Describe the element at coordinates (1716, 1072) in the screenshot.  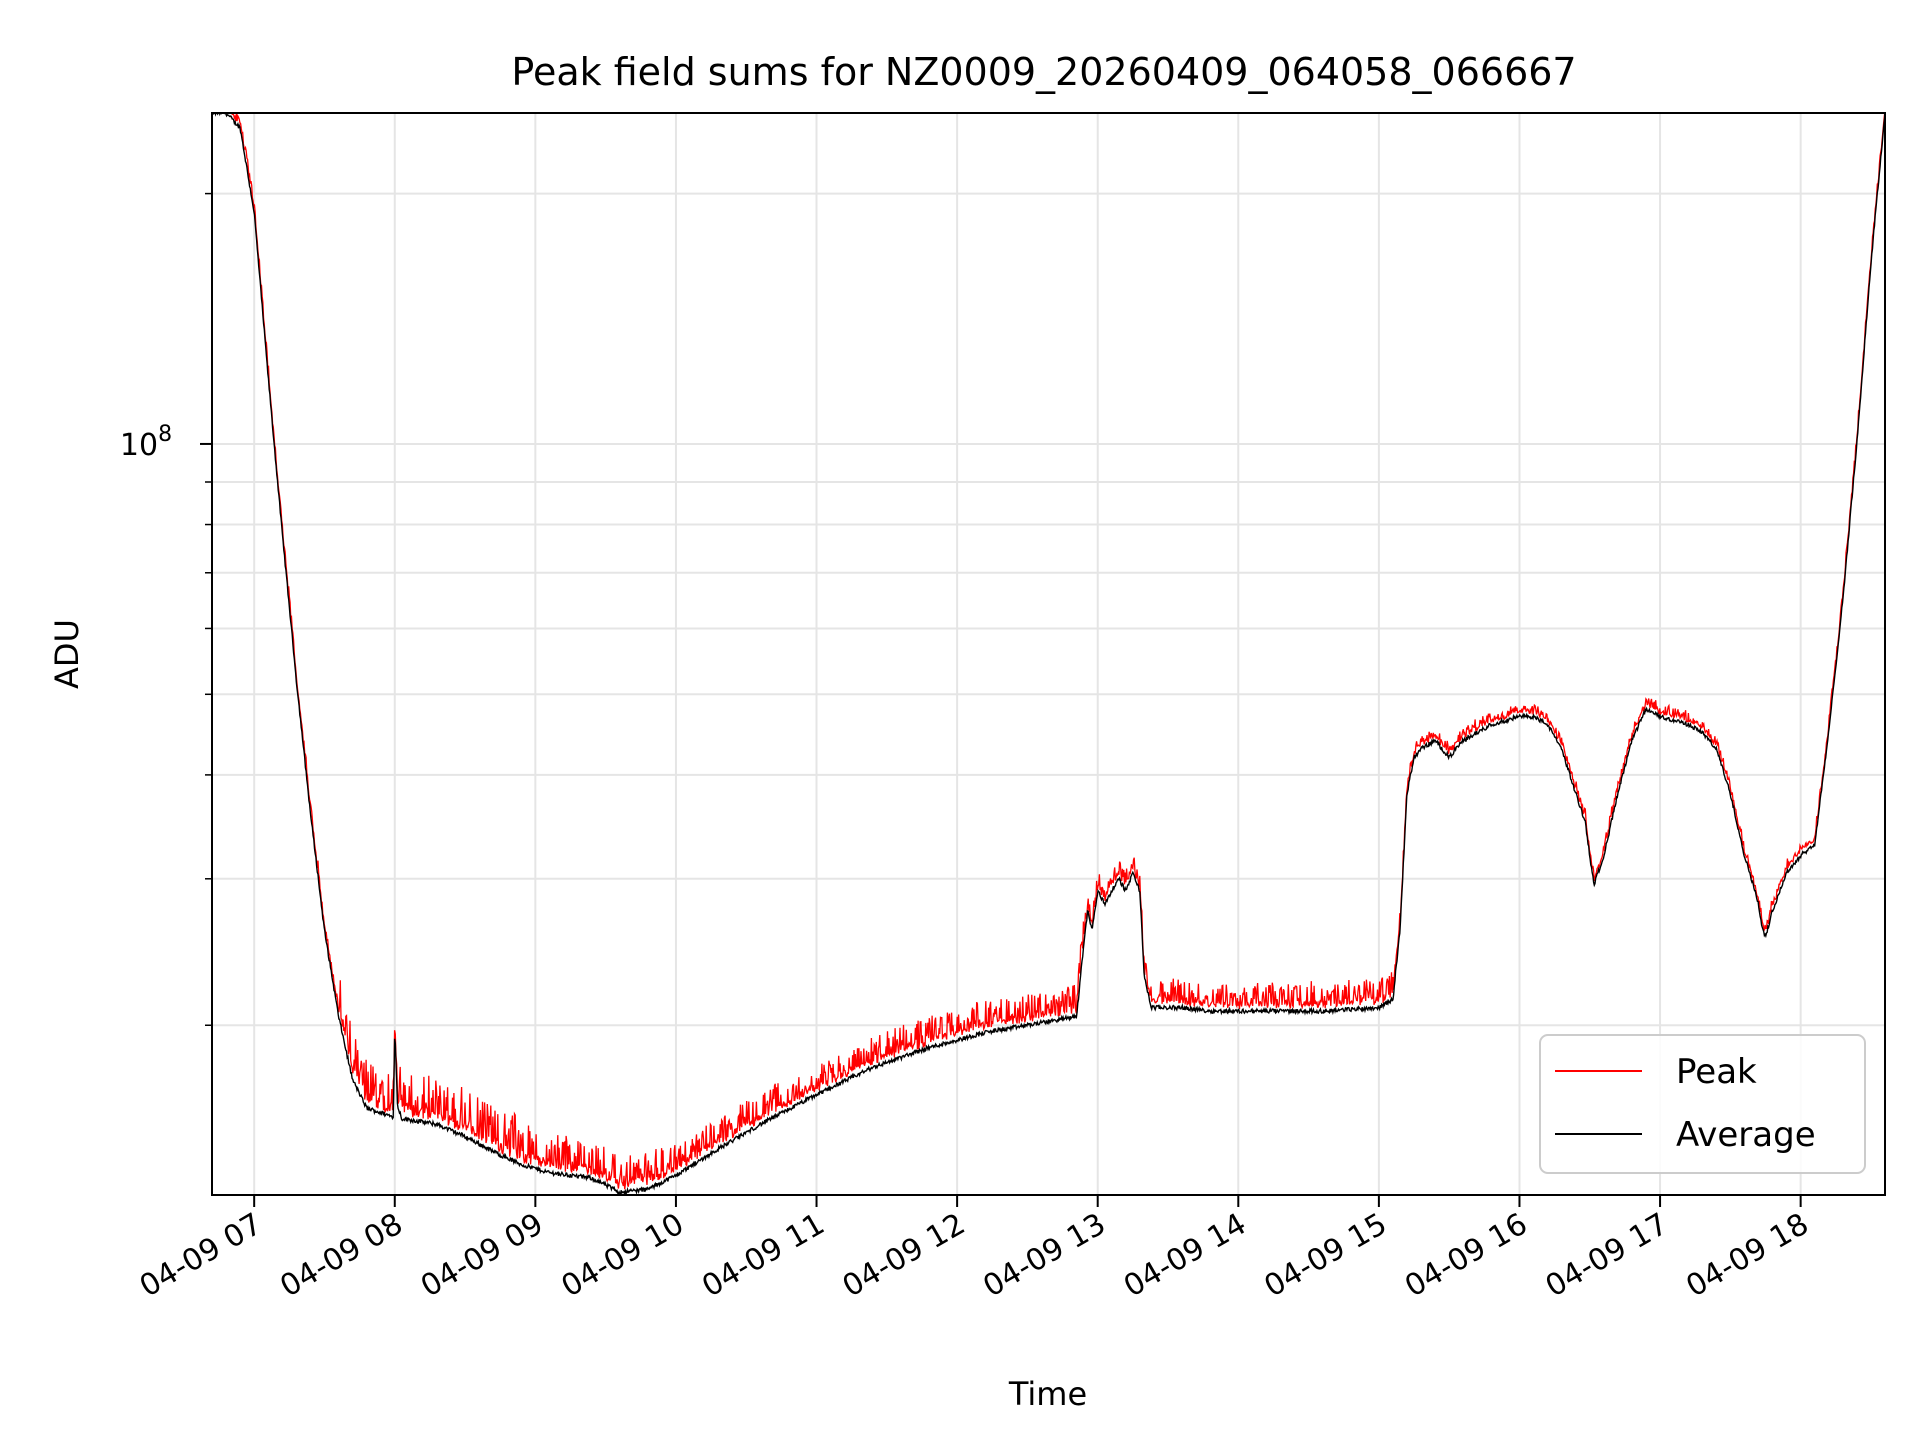
I see `legend-peak-label: Peak` at that location.